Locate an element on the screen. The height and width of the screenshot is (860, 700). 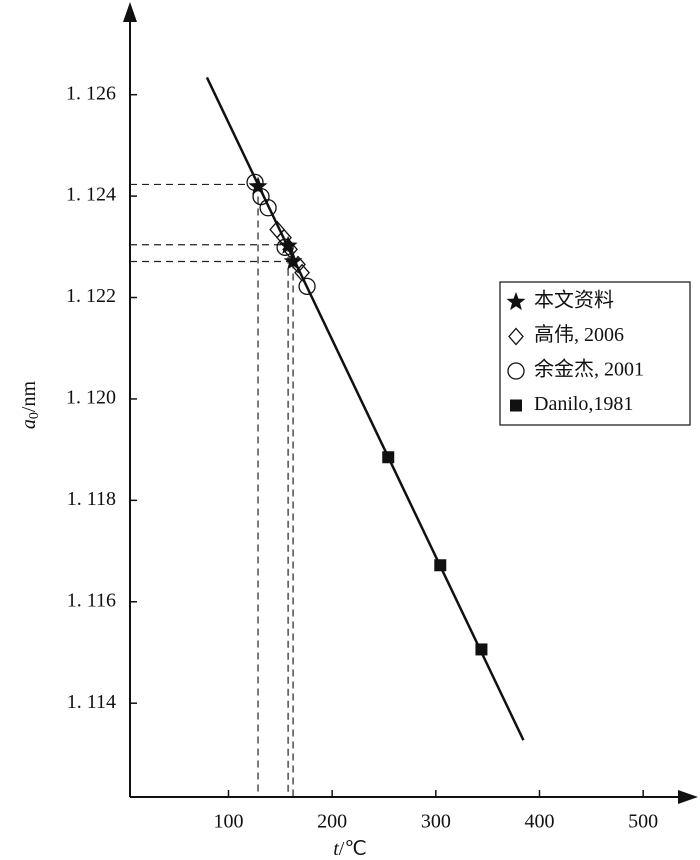
legend-box is located at coordinates (595, 353).